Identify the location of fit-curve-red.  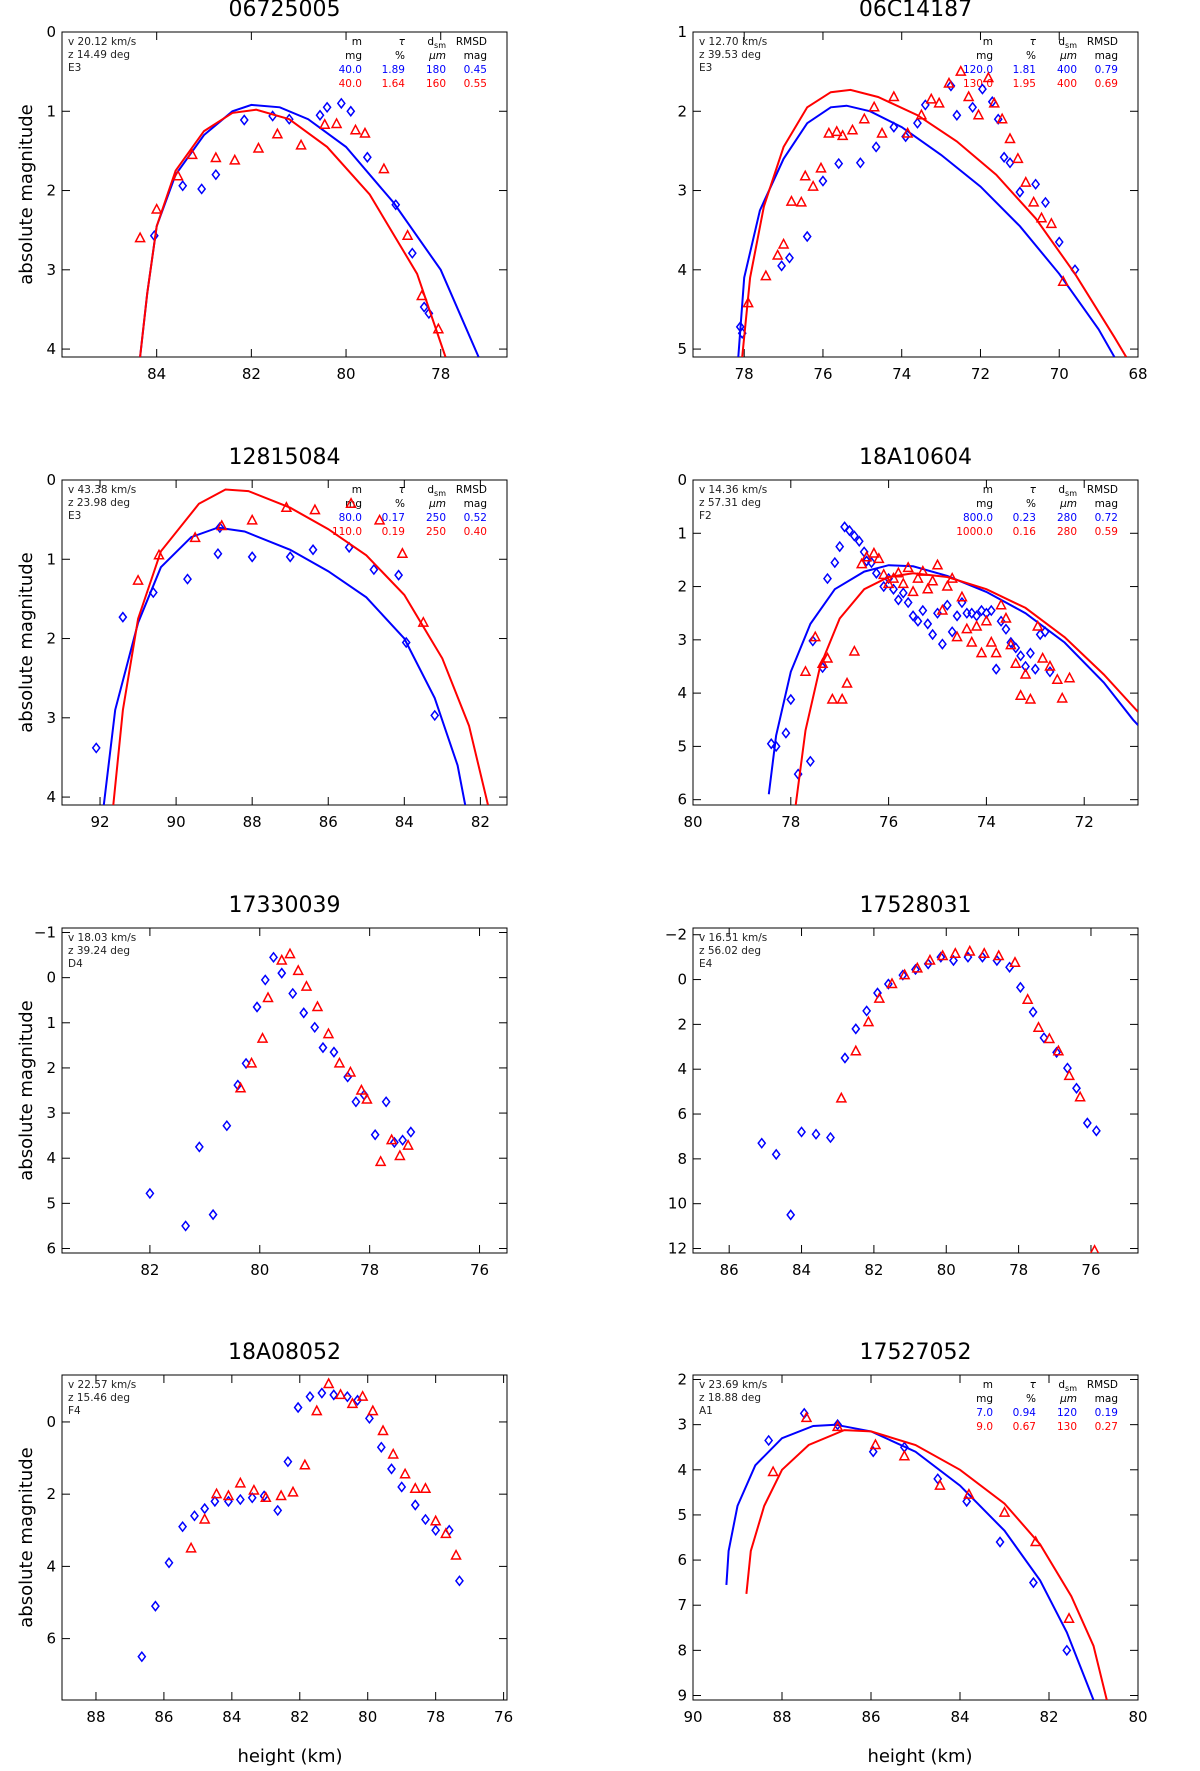
(926, 1564).